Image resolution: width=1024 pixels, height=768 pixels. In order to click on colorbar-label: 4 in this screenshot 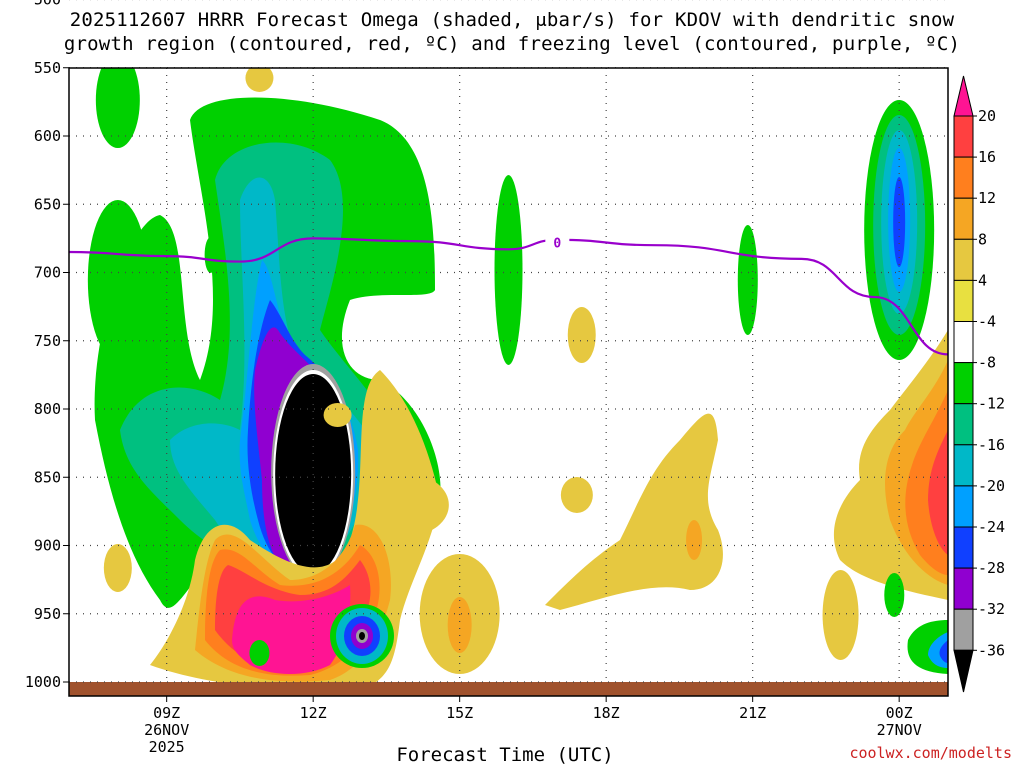, I will do `click(982, 280)`.